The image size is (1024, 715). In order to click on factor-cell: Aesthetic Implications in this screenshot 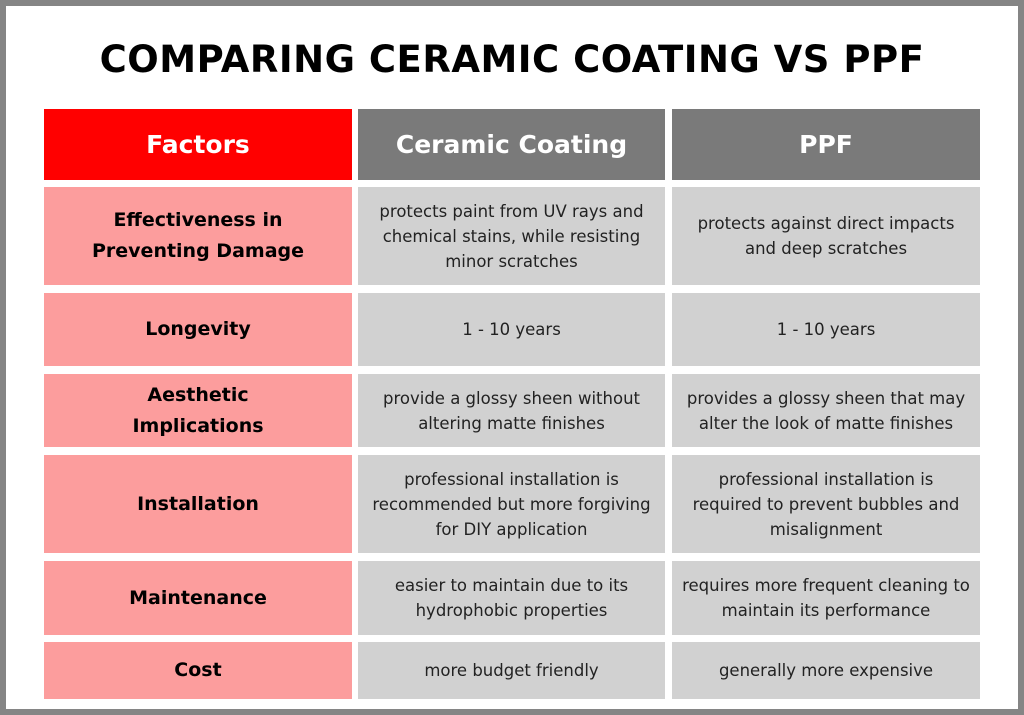, I will do `click(198, 410)`.